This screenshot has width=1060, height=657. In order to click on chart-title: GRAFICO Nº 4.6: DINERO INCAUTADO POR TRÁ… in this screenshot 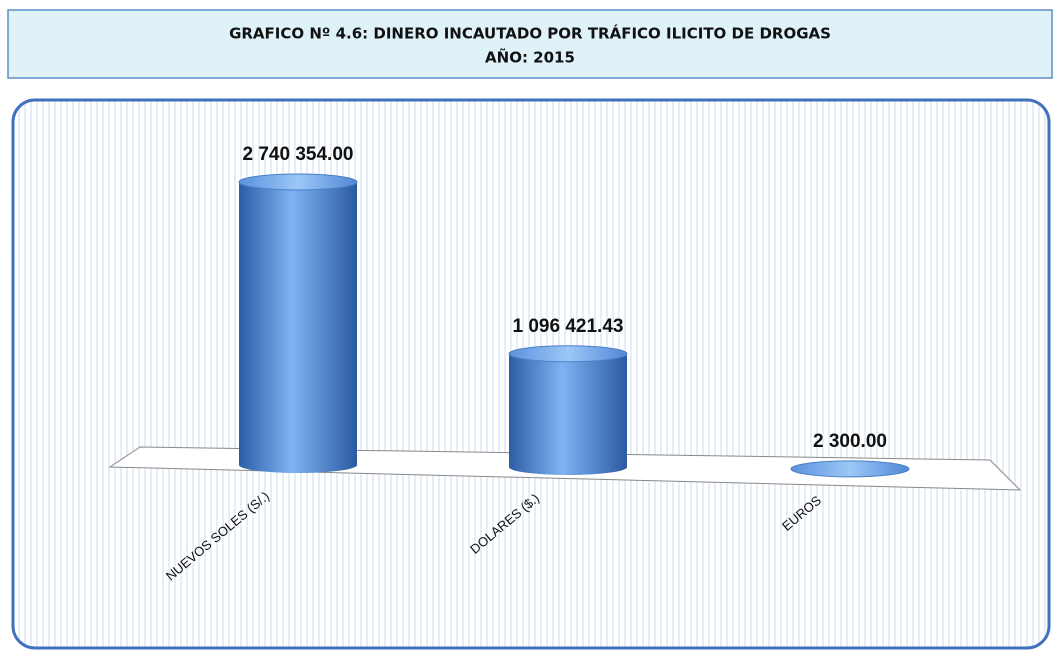, I will do `click(530, 33)`.